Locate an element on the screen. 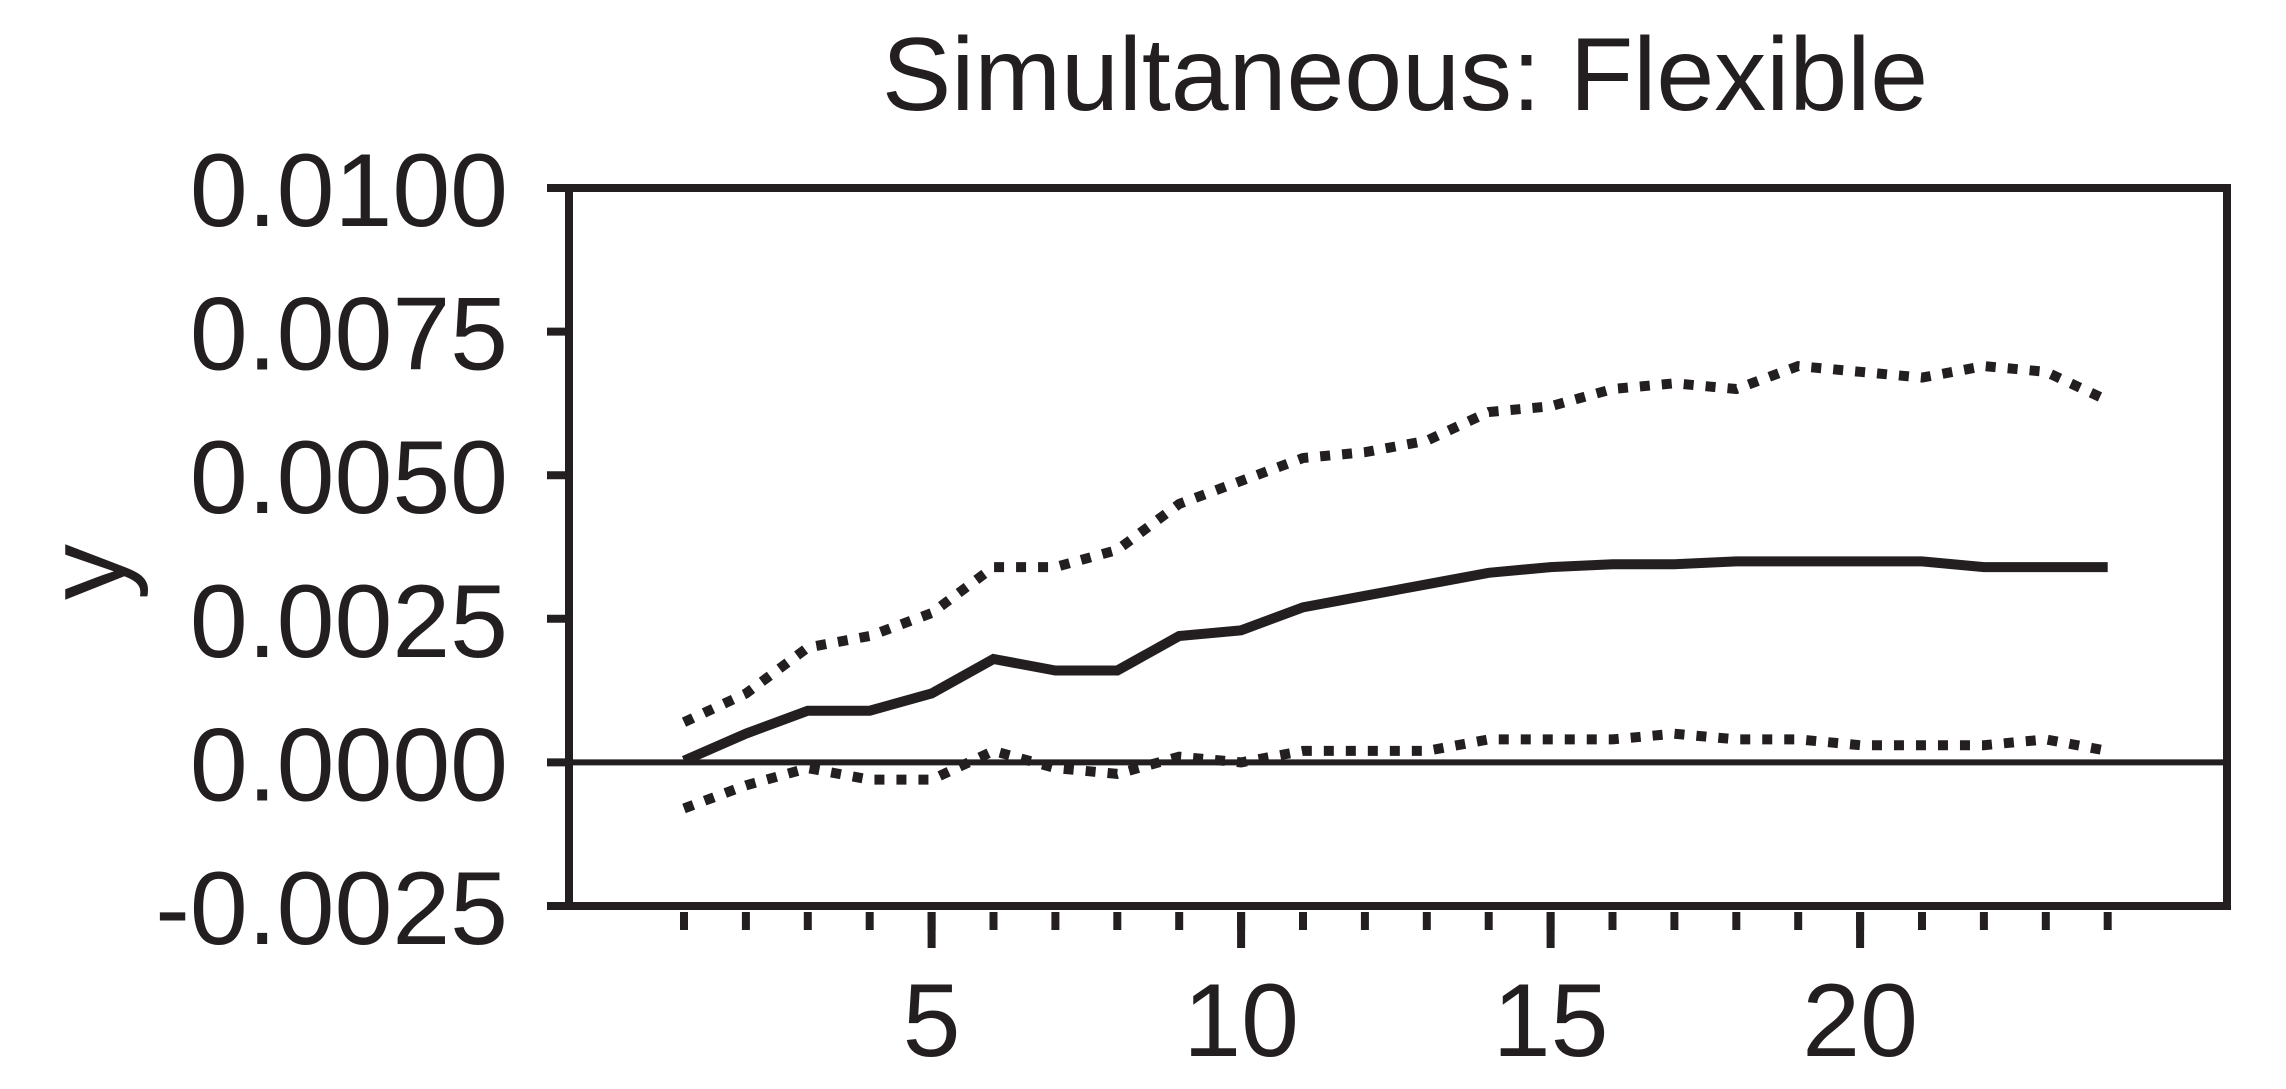  x-tick-label: 15 is located at coordinates (1551, 1021).